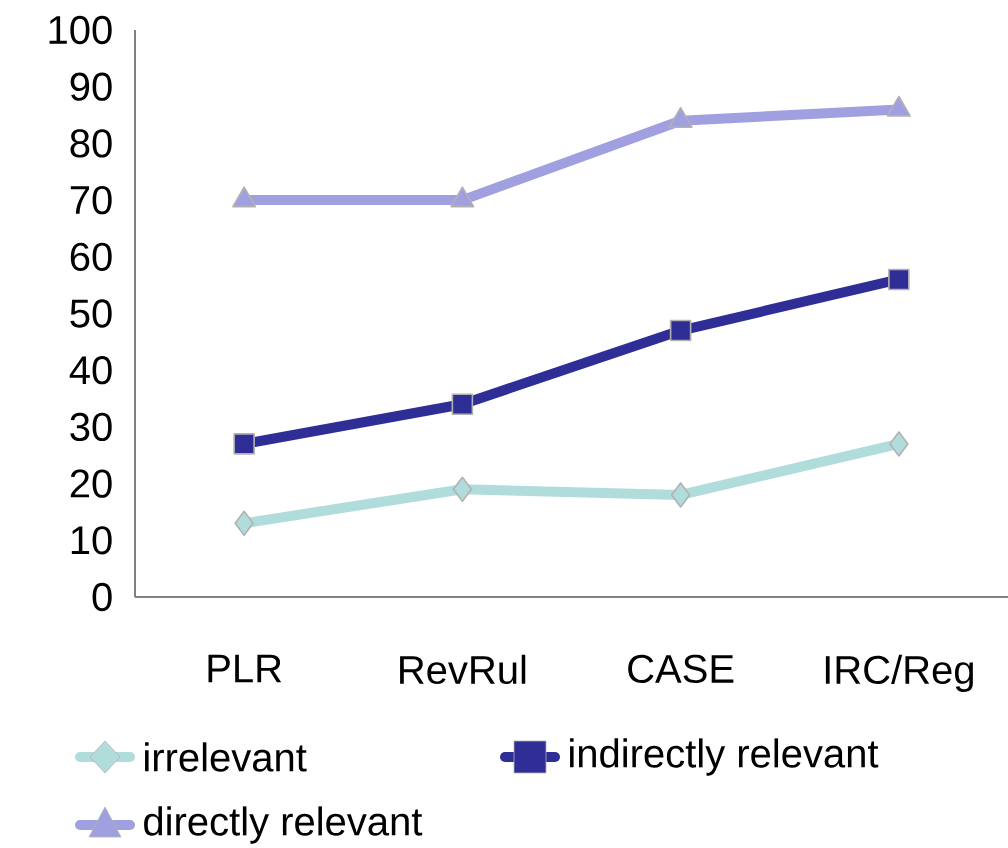 The height and width of the screenshot is (848, 1008). I want to click on y-tick-label: 10, so click(91, 540).